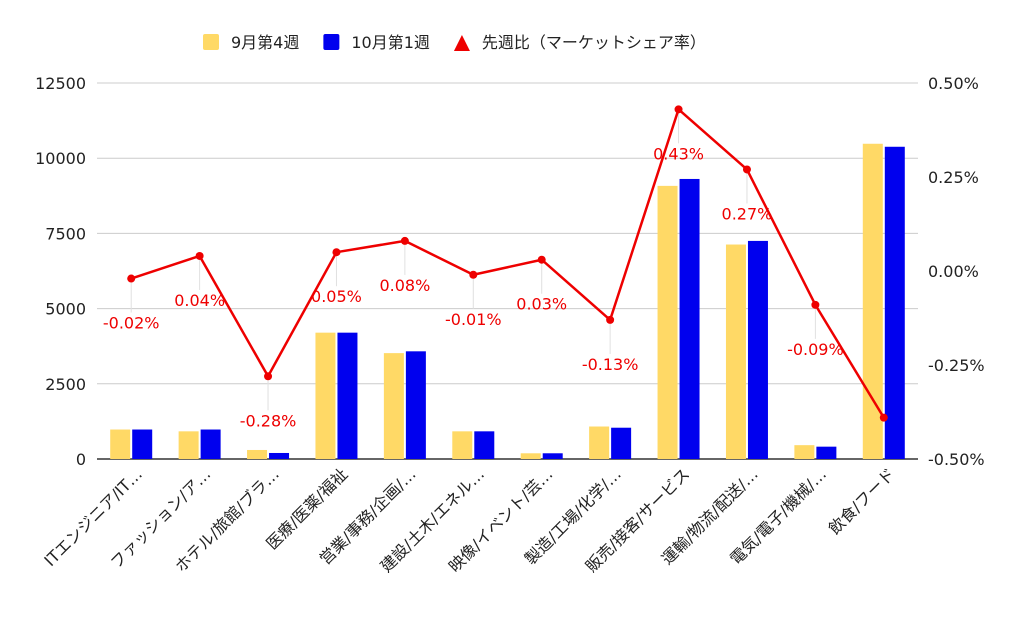 The image size is (1024, 633). What do you see at coordinates (956, 459) in the screenshot?
I see `right-tick-label: -0.50%` at bounding box center [956, 459].